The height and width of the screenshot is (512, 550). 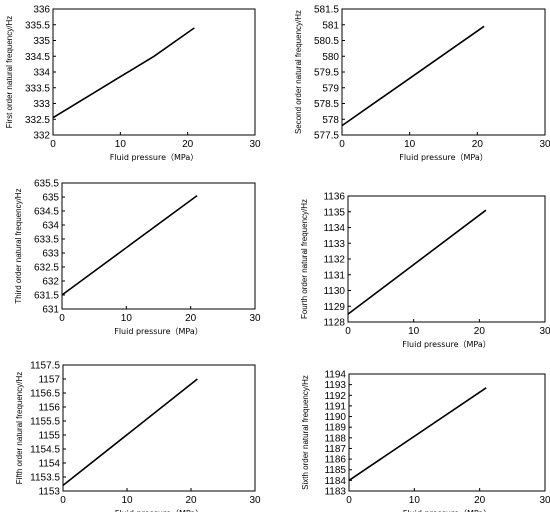 What do you see at coordinates (335, 492) in the screenshot?
I see `y-tick-label: 1183` at bounding box center [335, 492].